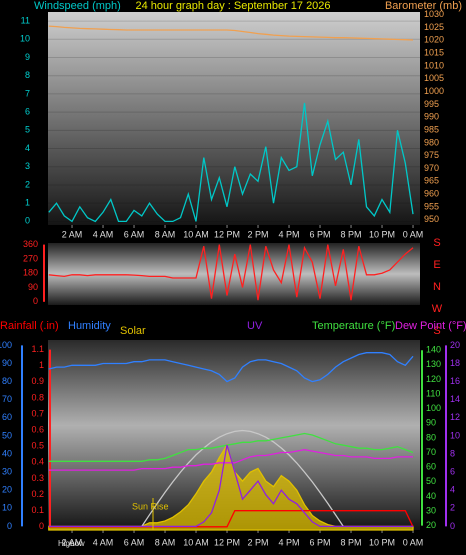  Describe the element at coordinates (431, 104) in the screenshot. I see `y-tick-label: 995` at that location.